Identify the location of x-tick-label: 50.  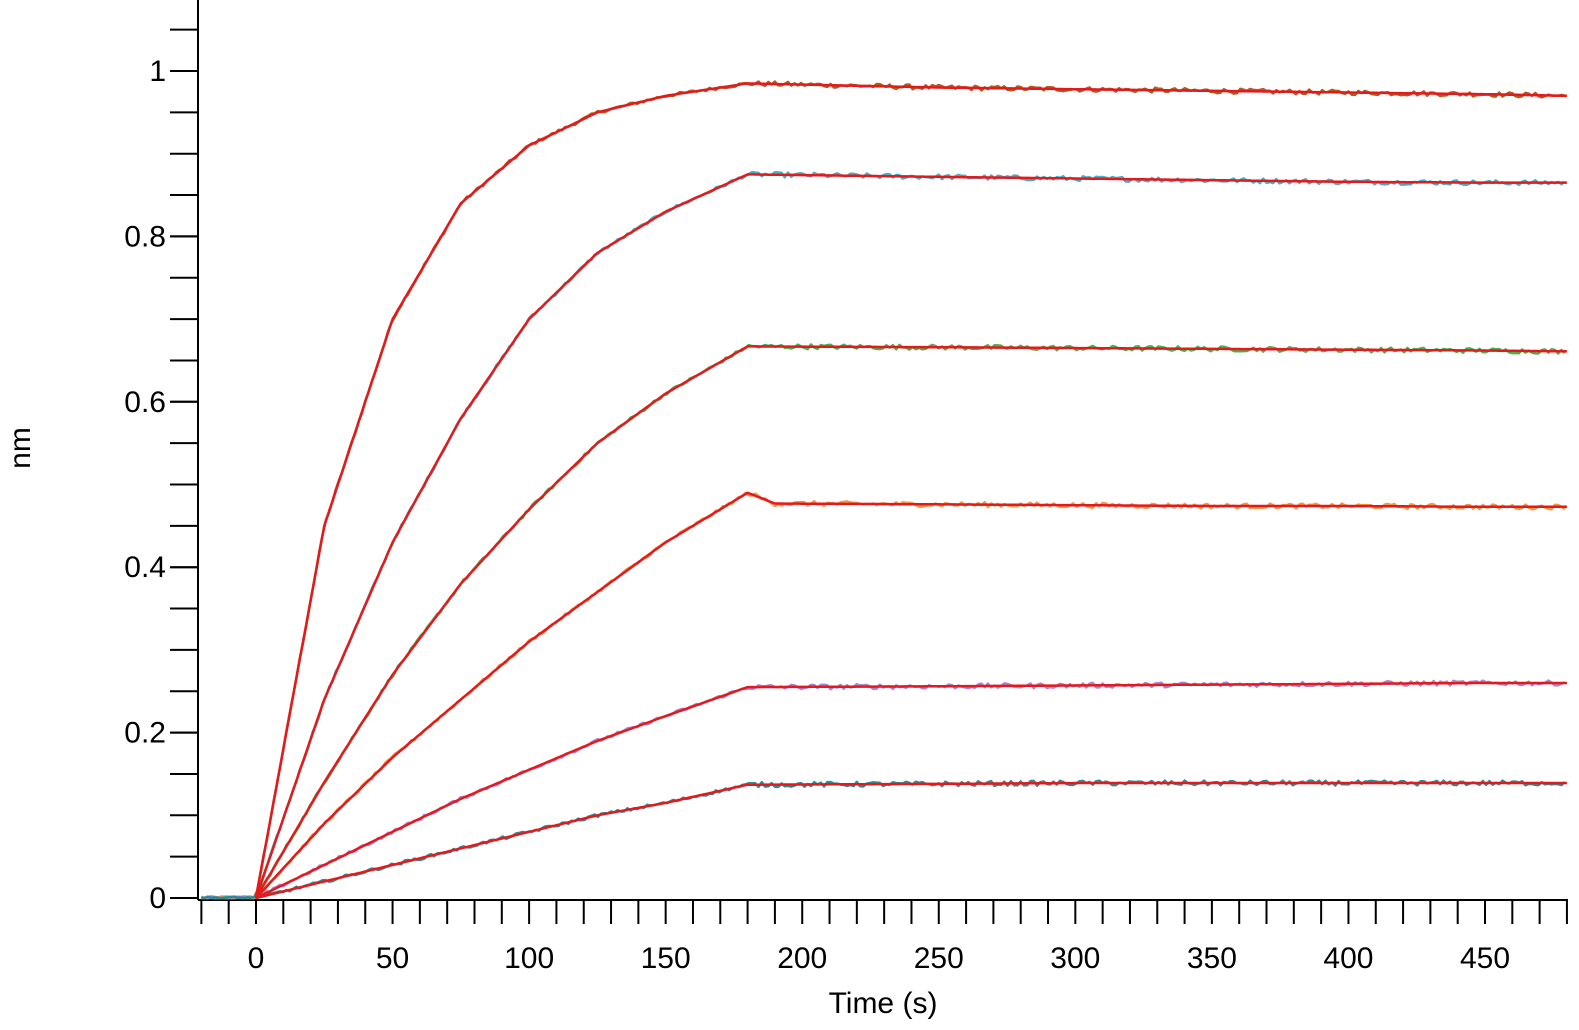
(392, 958).